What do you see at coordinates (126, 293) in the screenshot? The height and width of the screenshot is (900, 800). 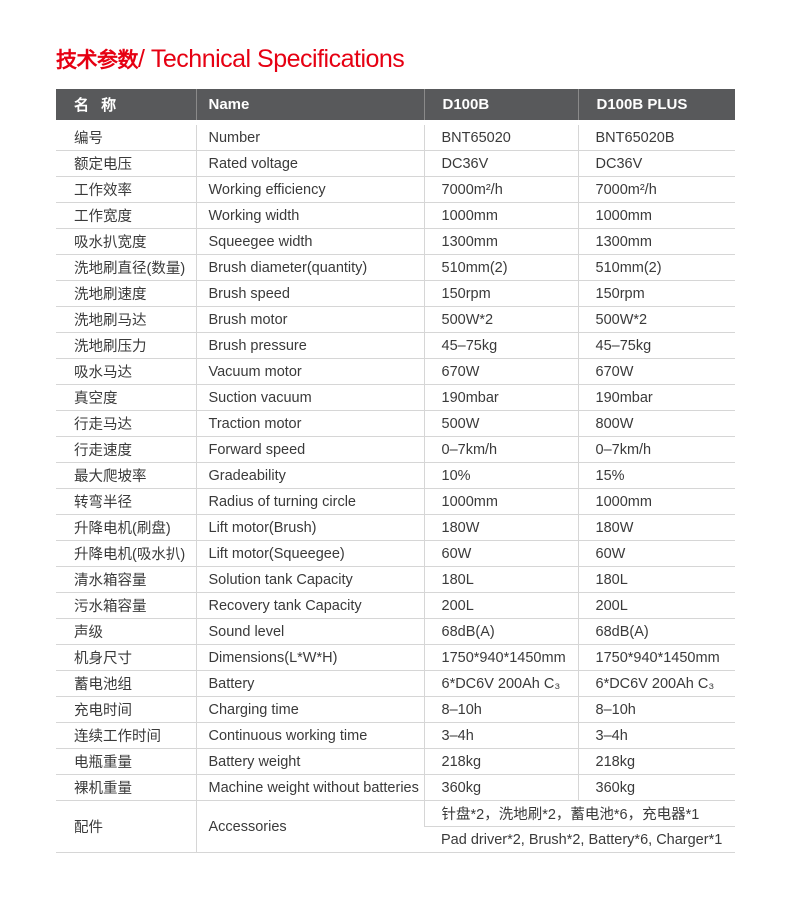 I see `spec-name-zh: 洗地刷速度` at bounding box center [126, 293].